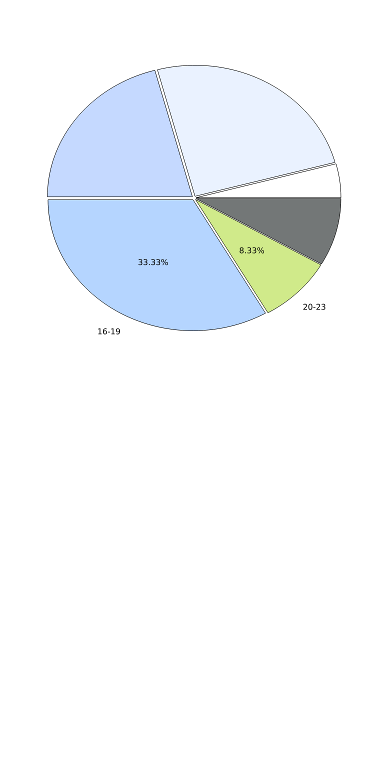  Describe the element at coordinates (314, 307) in the screenshot. I see `slice-label: 20-23` at that location.